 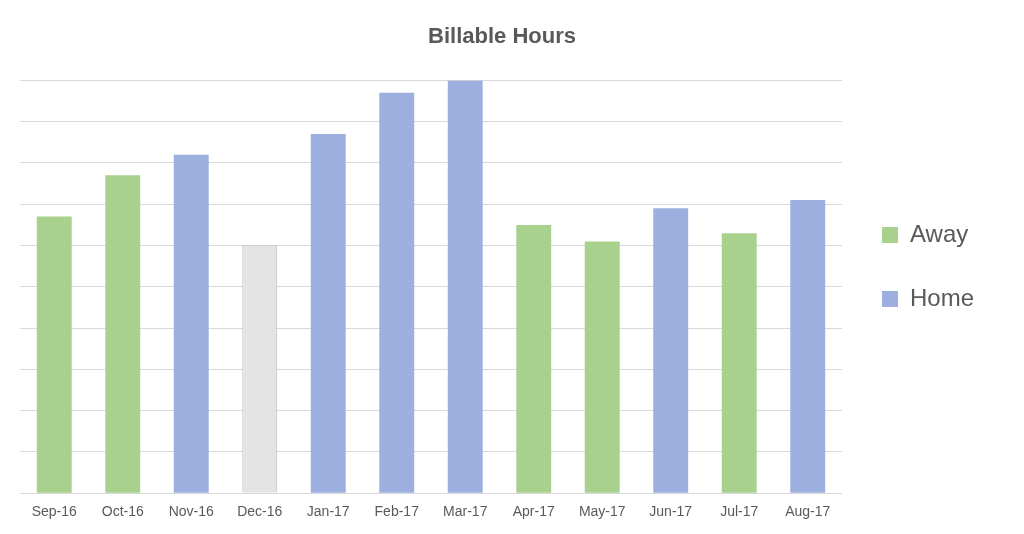 What do you see at coordinates (942, 297) in the screenshot?
I see `legend-label: Home` at bounding box center [942, 297].